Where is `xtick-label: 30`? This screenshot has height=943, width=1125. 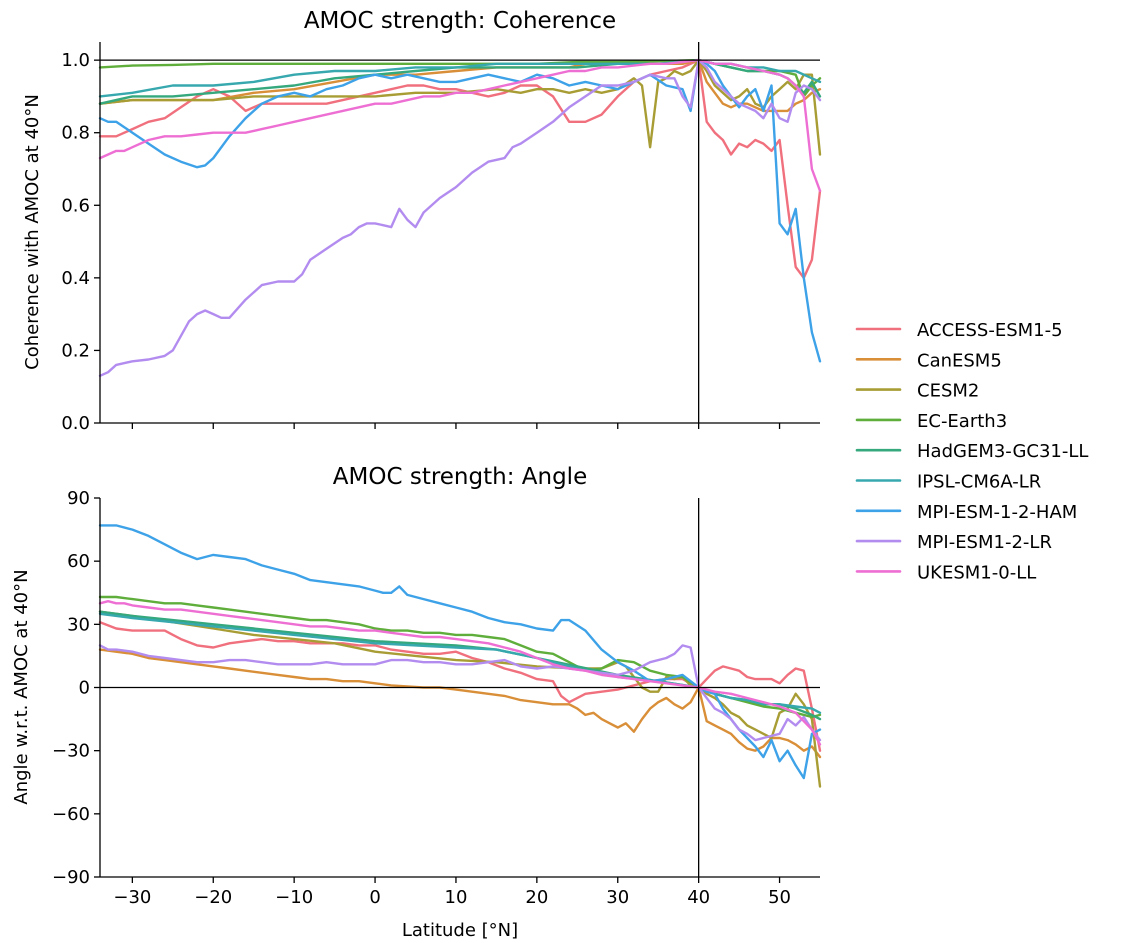
xtick-label: 30 is located at coordinates (617, 897).